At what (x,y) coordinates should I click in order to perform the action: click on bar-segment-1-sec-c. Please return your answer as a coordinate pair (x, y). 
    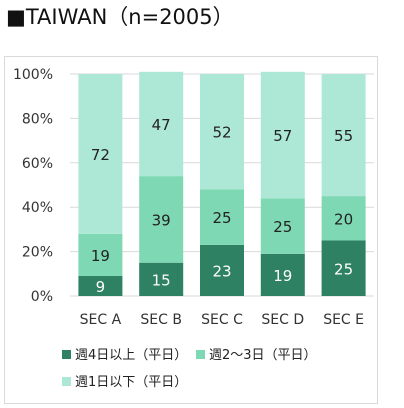
    Looking at the image, I should click on (222, 270).